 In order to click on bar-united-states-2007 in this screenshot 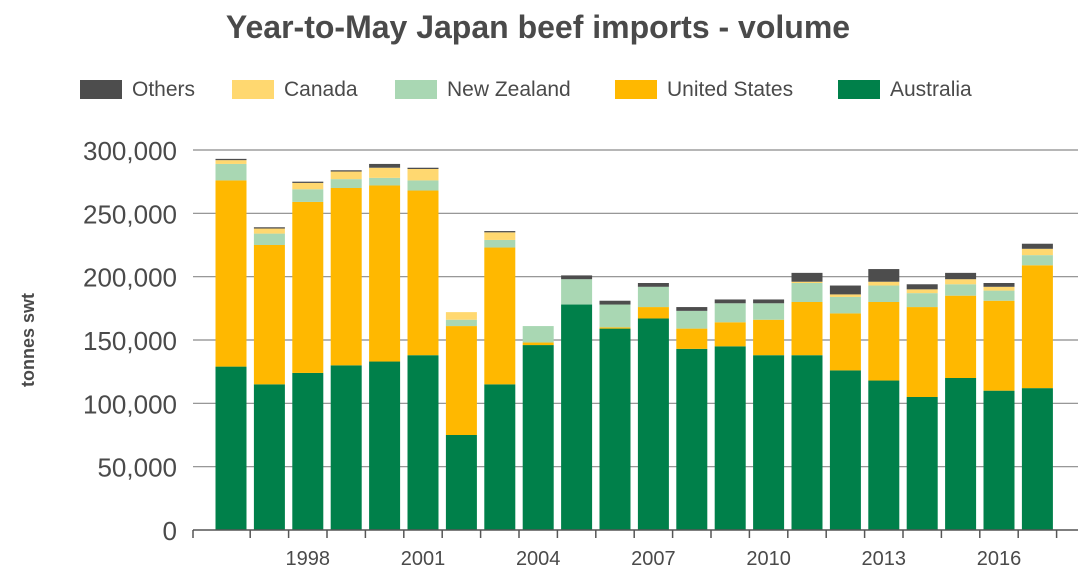, I will do `click(653, 313)`.